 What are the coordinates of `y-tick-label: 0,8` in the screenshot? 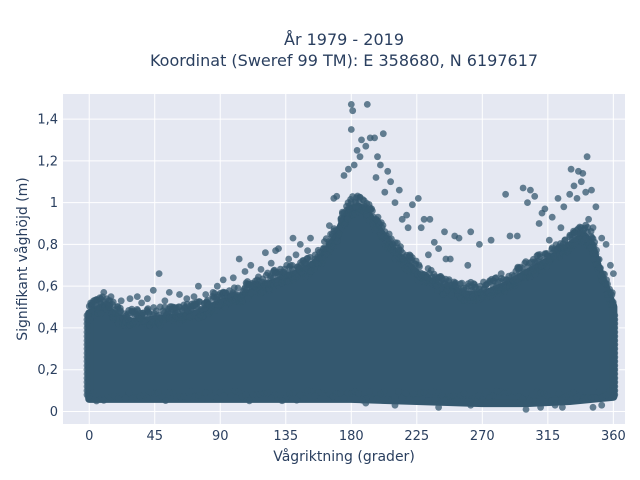 It's located at (47, 245).